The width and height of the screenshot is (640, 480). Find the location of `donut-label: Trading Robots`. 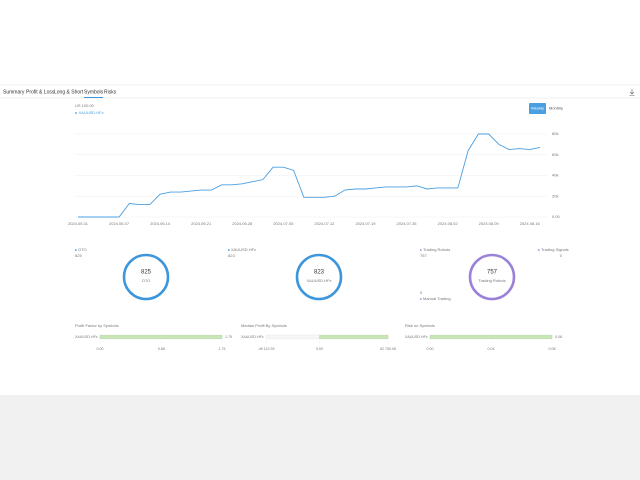

donut-label: Trading Robots is located at coordinates (491, 280).